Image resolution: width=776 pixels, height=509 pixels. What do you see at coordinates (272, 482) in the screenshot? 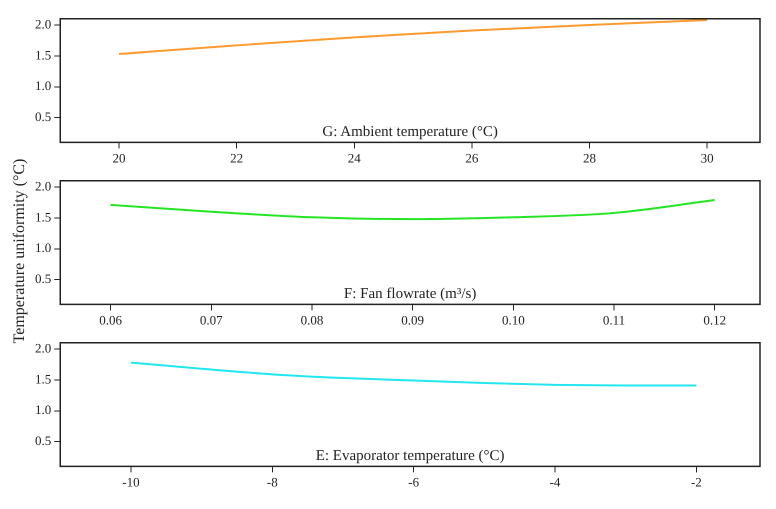
I see `x-tick-label: -8` at bounding box center [272, 482].